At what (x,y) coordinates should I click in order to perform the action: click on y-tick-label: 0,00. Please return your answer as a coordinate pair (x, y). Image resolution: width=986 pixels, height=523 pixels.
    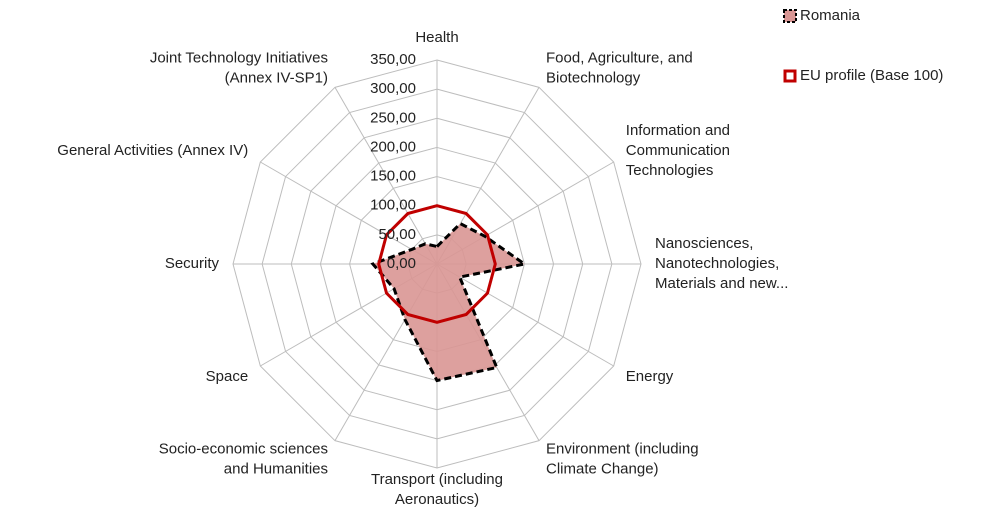
    Looking at the image, I should click on (401, 263).